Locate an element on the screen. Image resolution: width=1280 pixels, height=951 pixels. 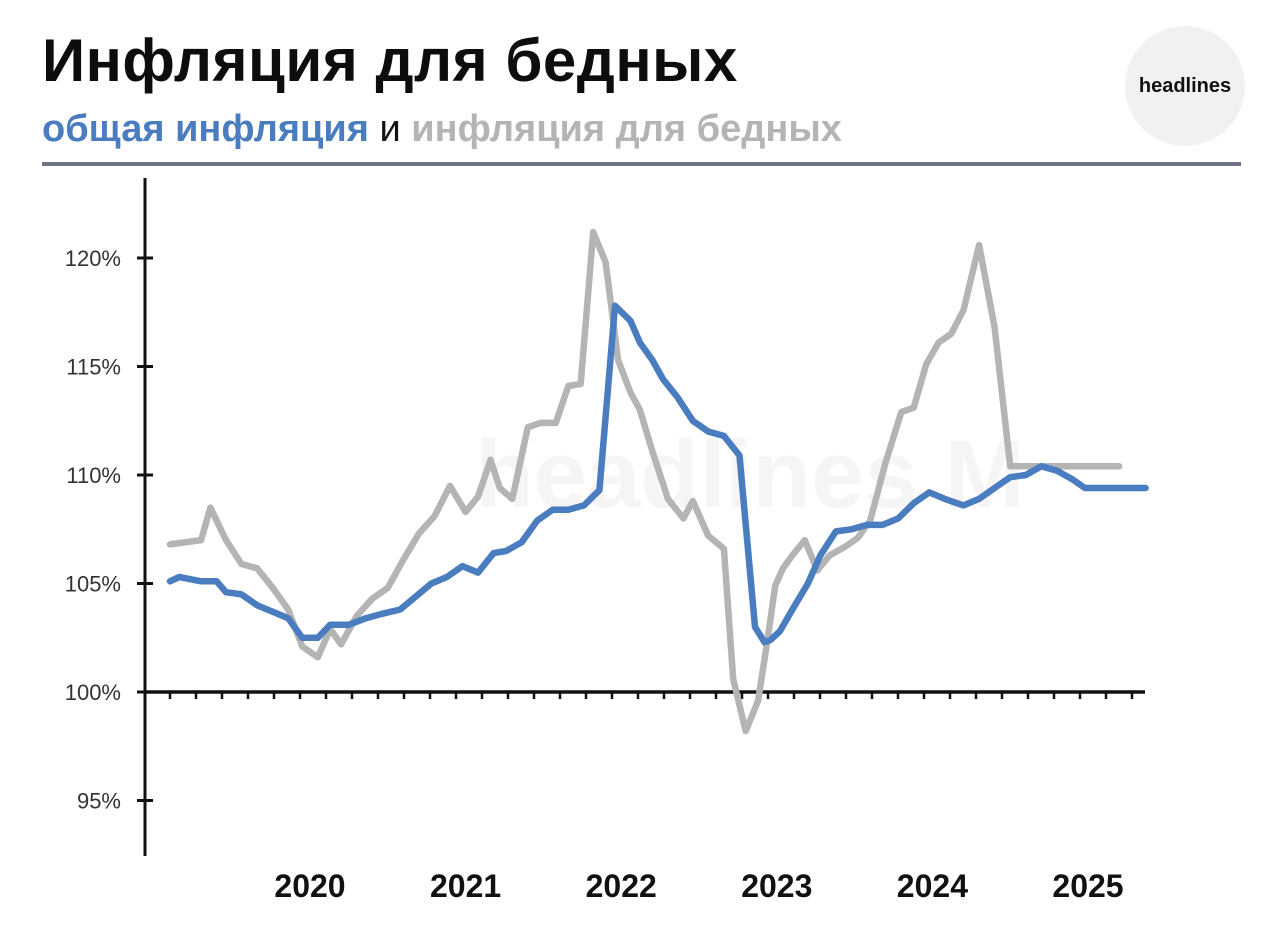
header-divider is located at coordinates (641, 164).